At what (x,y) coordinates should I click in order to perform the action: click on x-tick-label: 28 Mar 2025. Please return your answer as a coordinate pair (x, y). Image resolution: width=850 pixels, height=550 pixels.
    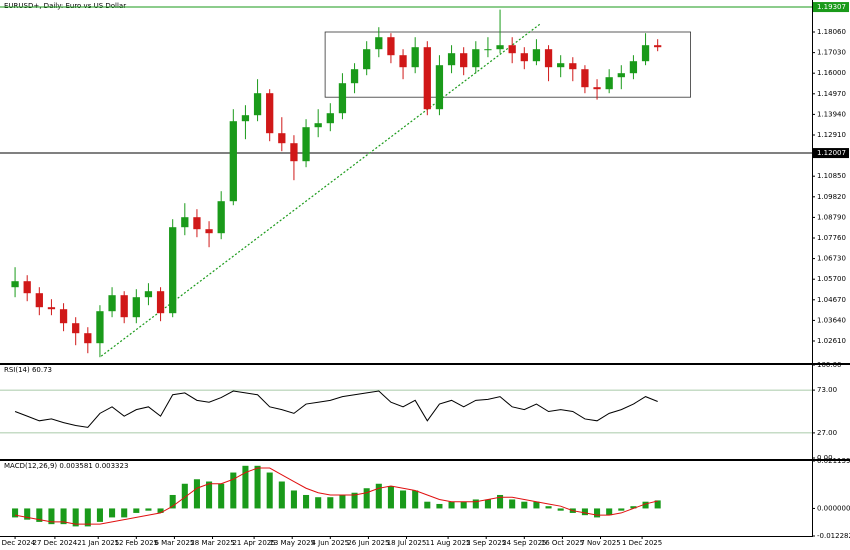
    Looking at the image, I should click on (212, 543).